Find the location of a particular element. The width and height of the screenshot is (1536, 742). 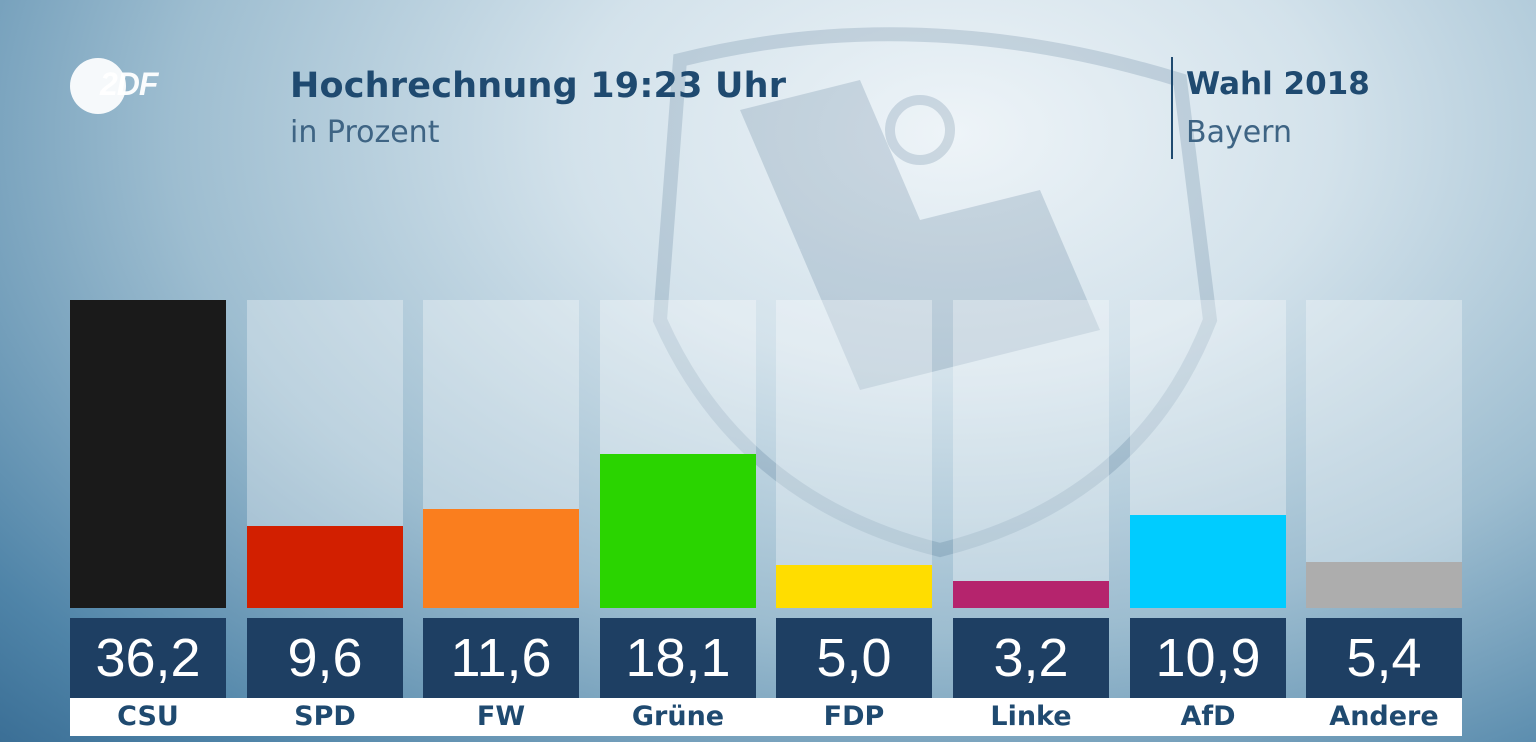

zdf-logo-circle is located at coordinates (98, 86).